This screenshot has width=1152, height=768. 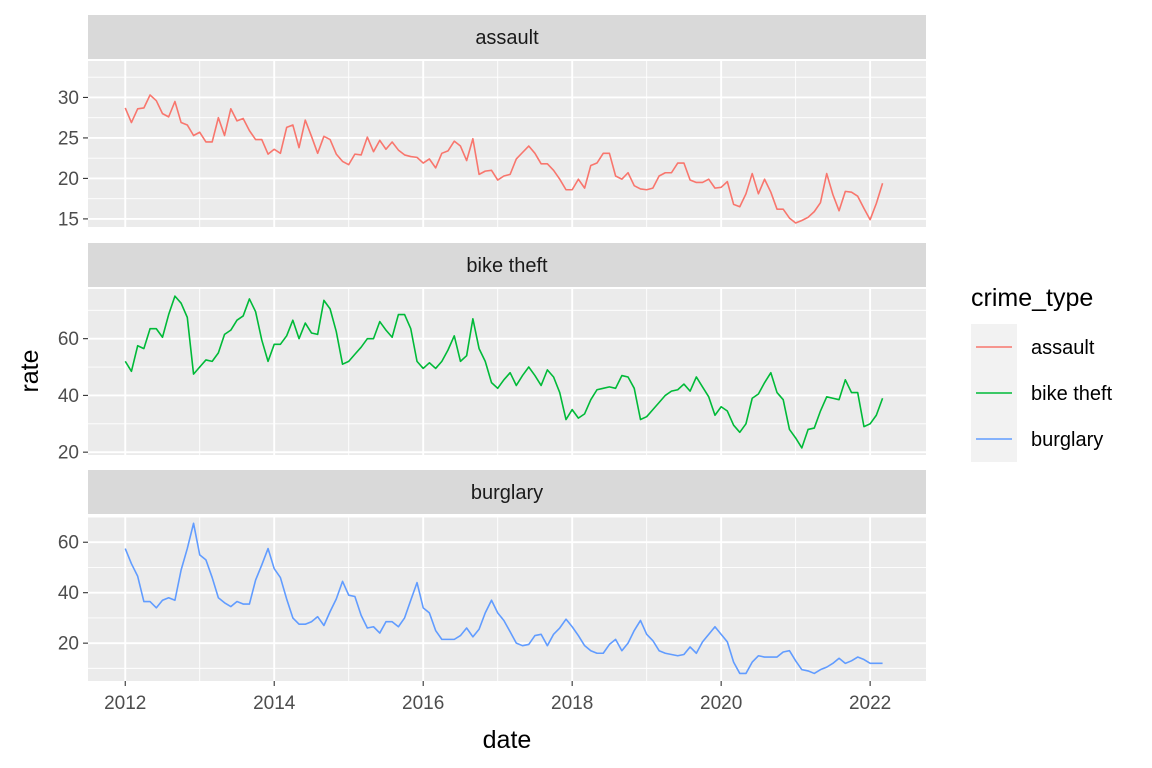 I want to click on facet-strip-label: burglary, so click(x=507, y=493).